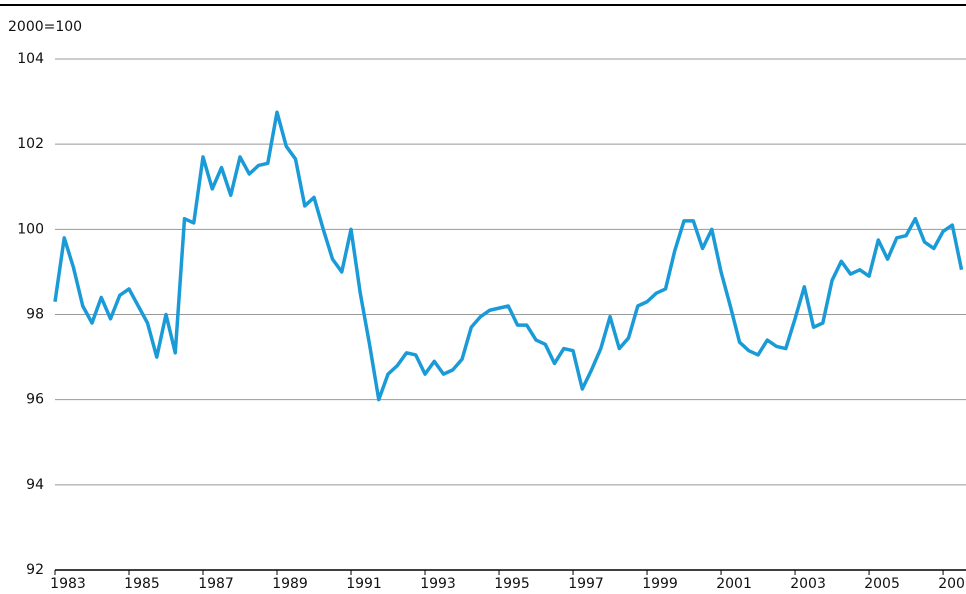 Image resolution: width=966 pixels, height=594 pixels. Describe the element at coordinates (142, 584) in the screenshot. I see `x-tick-label: 1985` at that location.